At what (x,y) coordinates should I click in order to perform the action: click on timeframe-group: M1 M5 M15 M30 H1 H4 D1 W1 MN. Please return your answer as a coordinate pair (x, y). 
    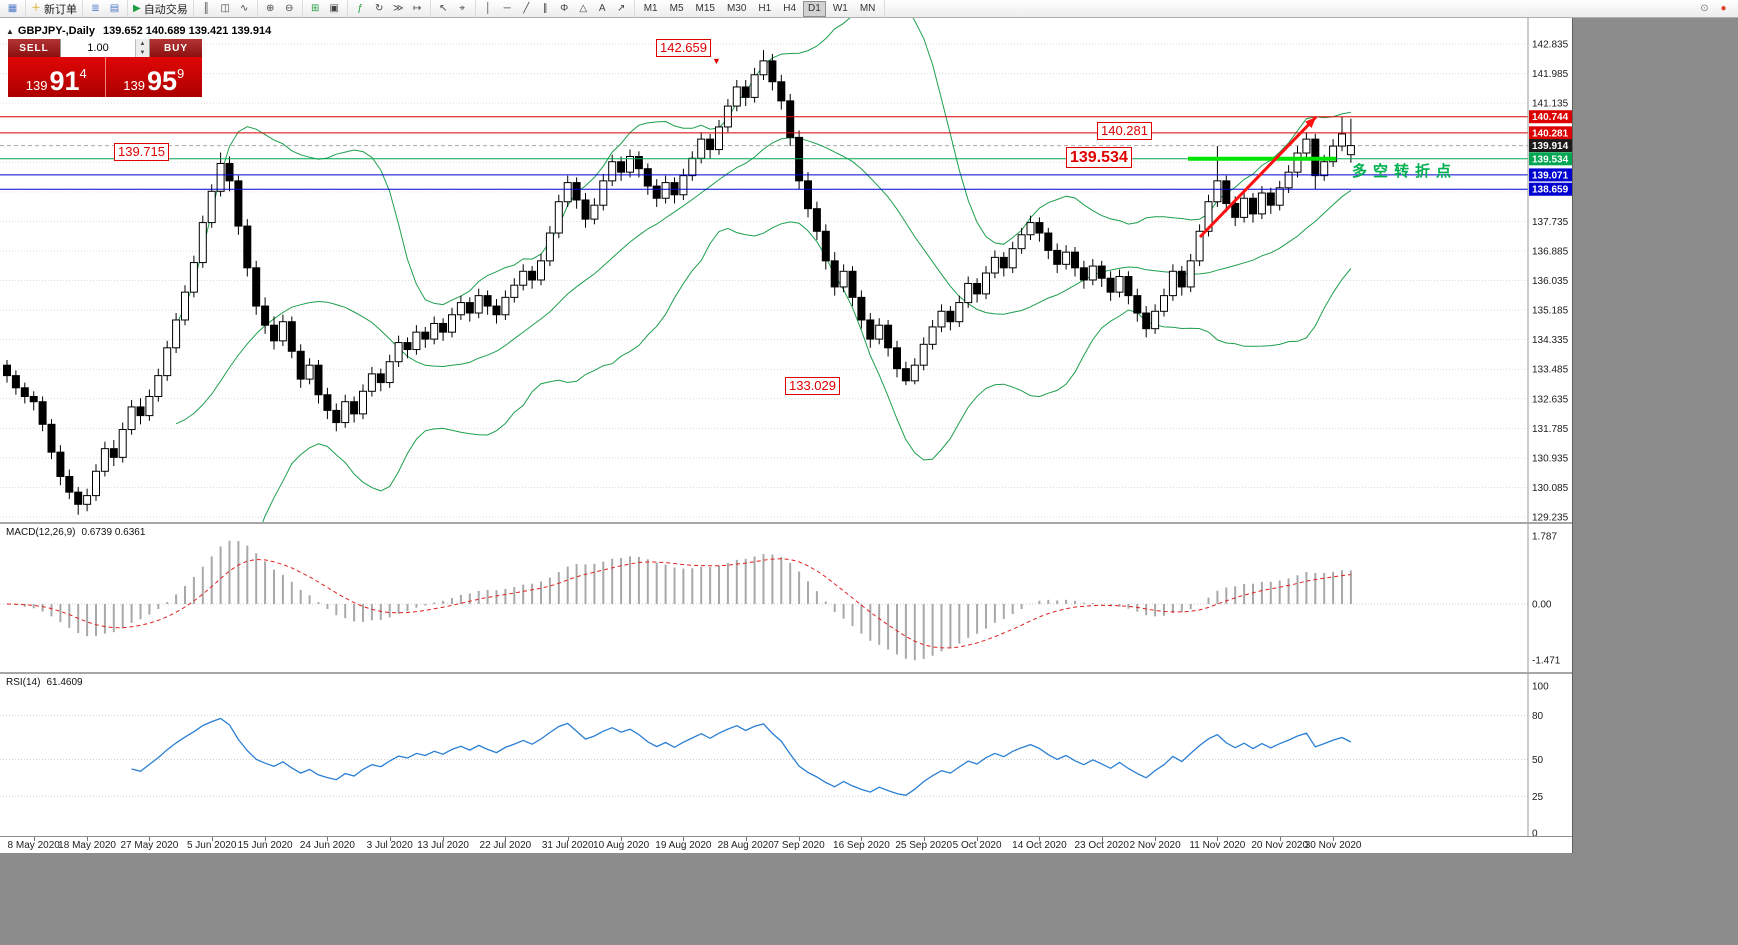
    Looking at the image, I should click on (760, 8).